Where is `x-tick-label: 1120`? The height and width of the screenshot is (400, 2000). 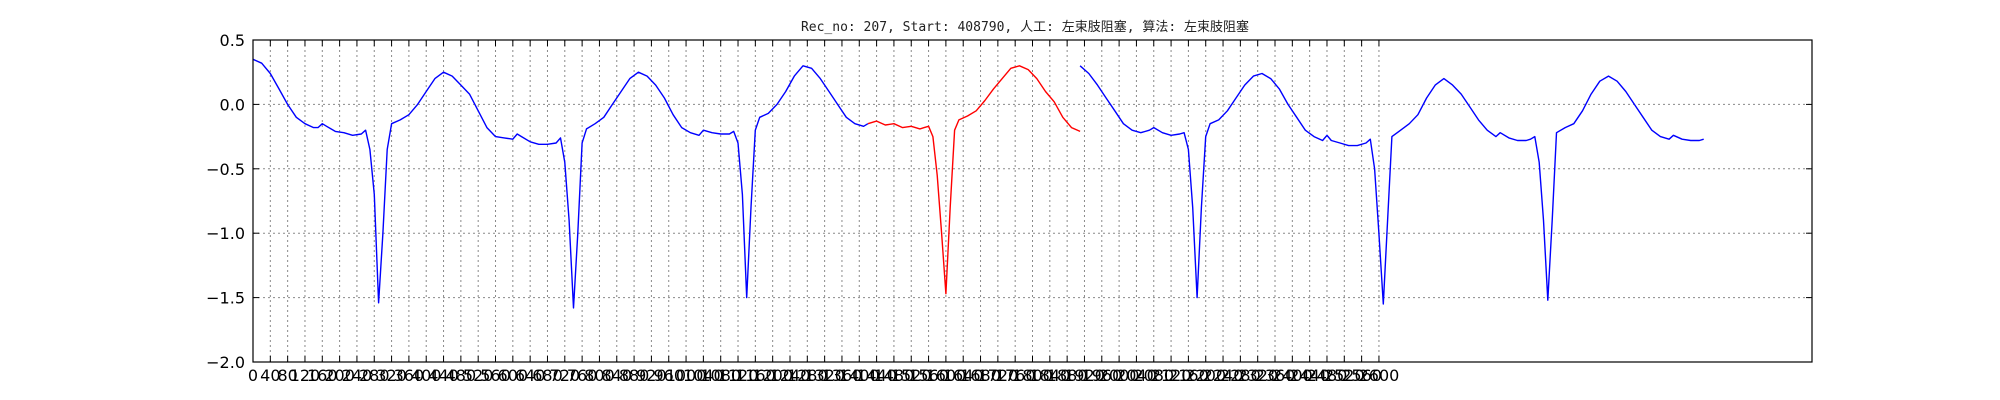 x-tick-label: 1120 is located at coordinates (738, 375).